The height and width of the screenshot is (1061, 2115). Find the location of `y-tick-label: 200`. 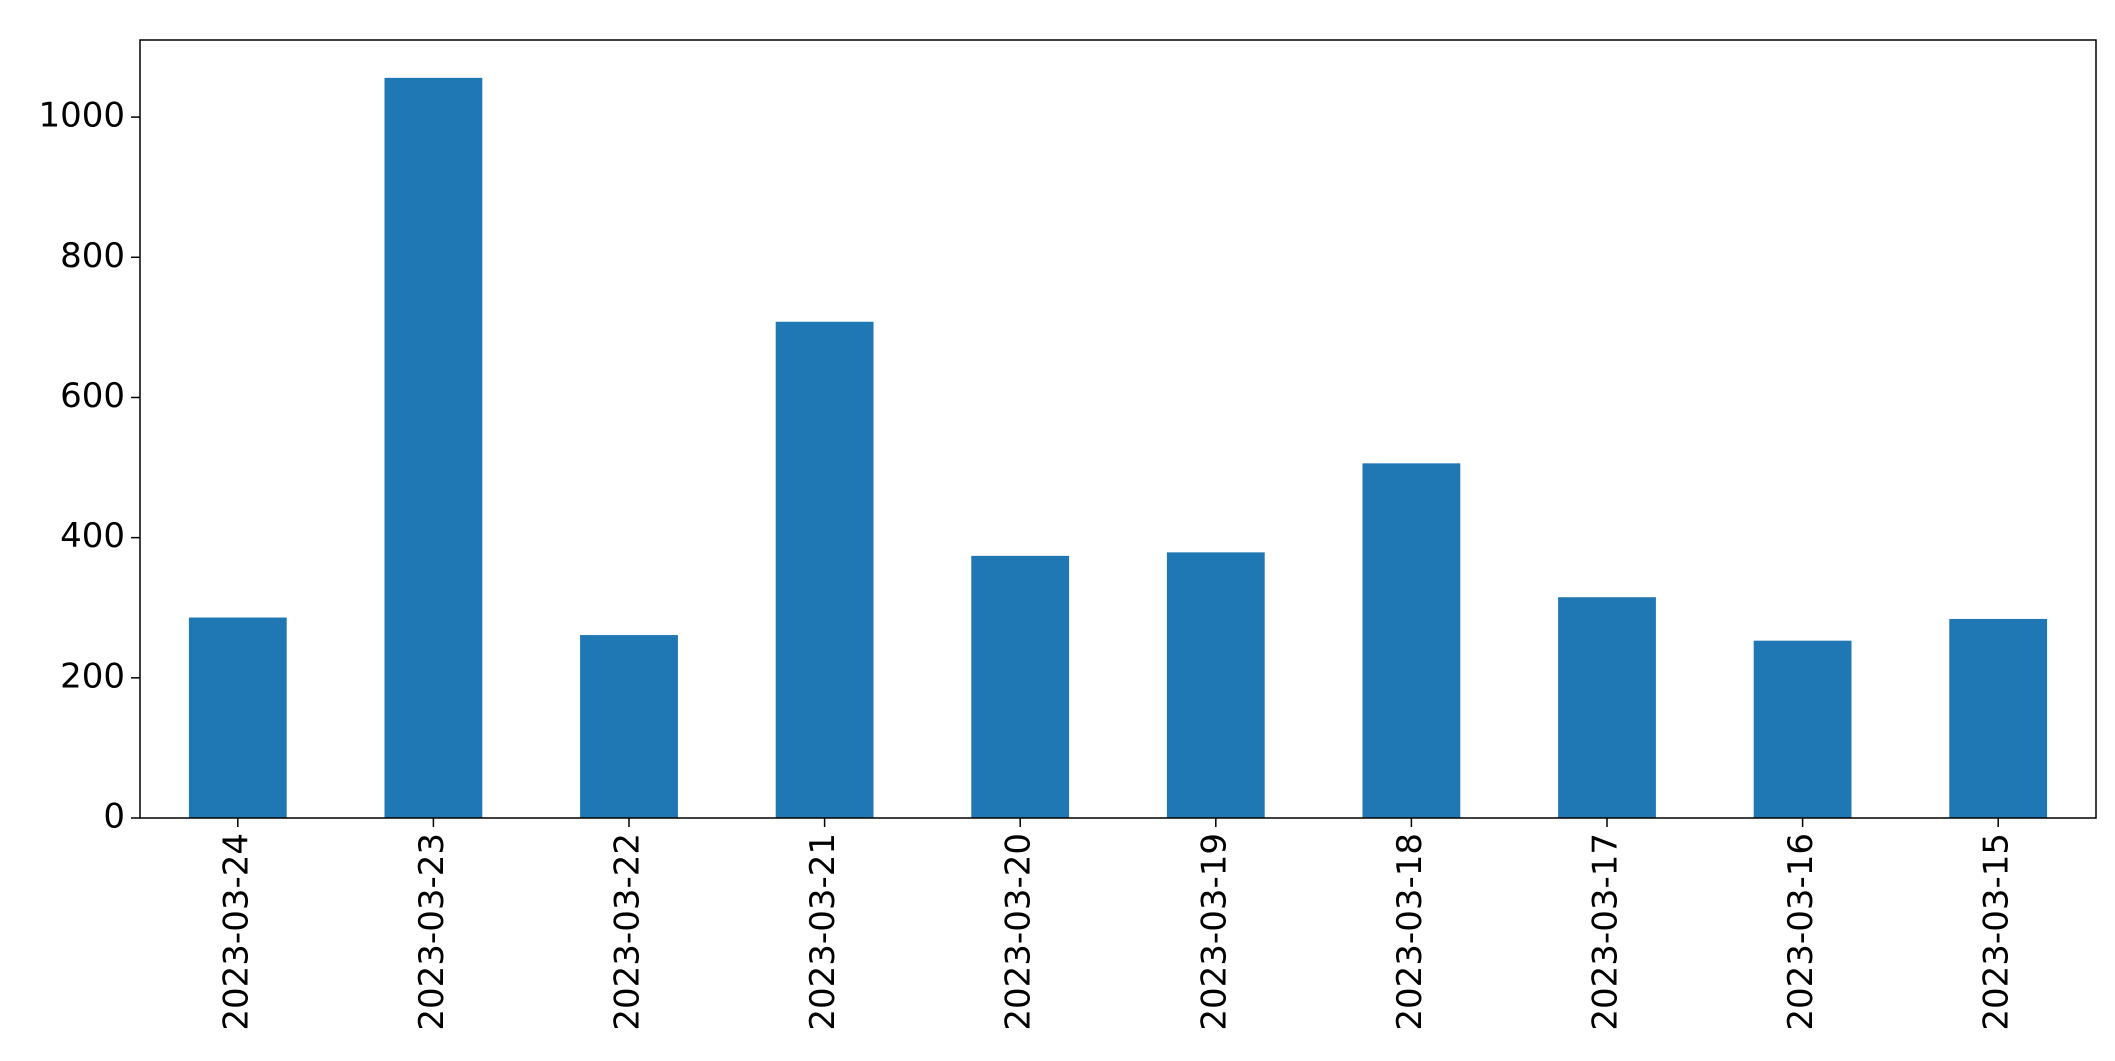

y-tick-label: 200 is located at coordinates (92, 676).